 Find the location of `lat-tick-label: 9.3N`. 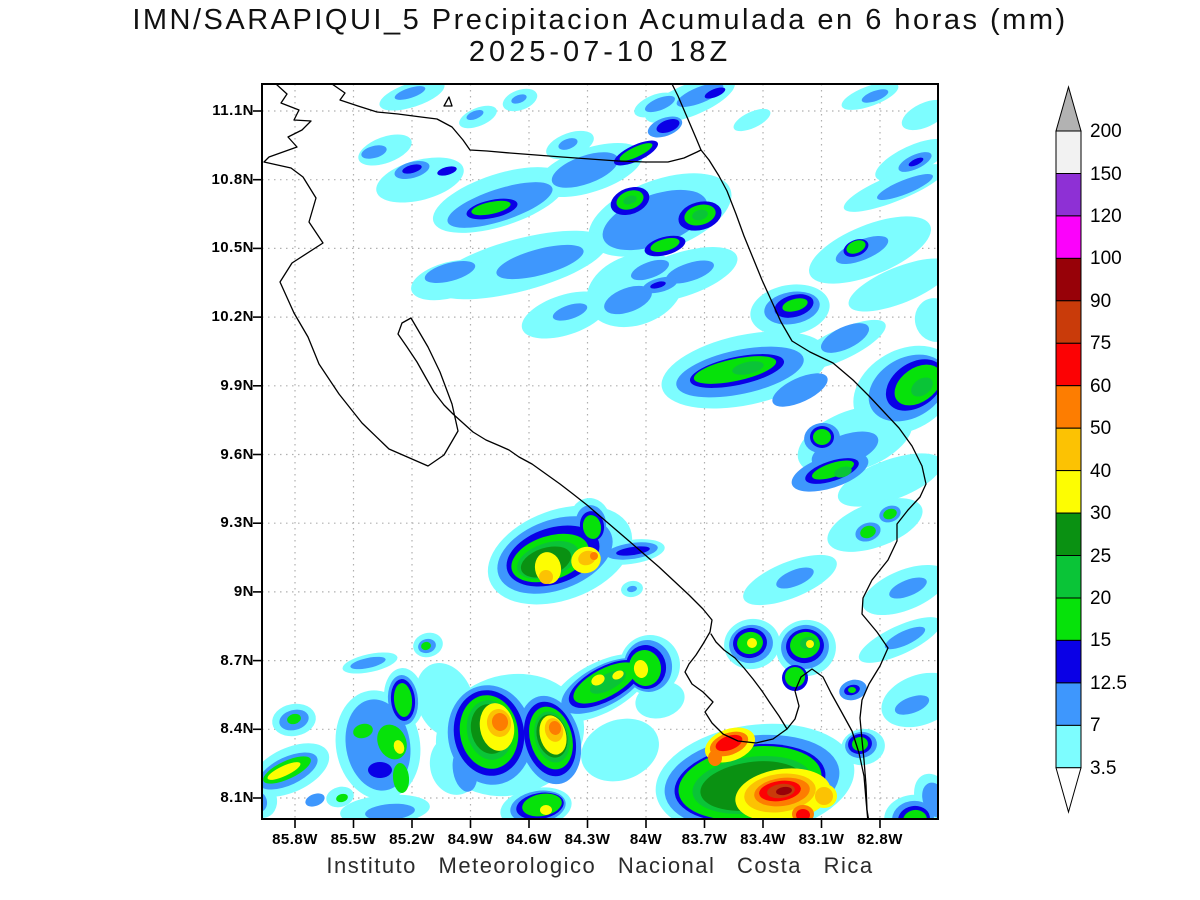

lat-tick-label: 9.3N is located at coordinates (237, 523).